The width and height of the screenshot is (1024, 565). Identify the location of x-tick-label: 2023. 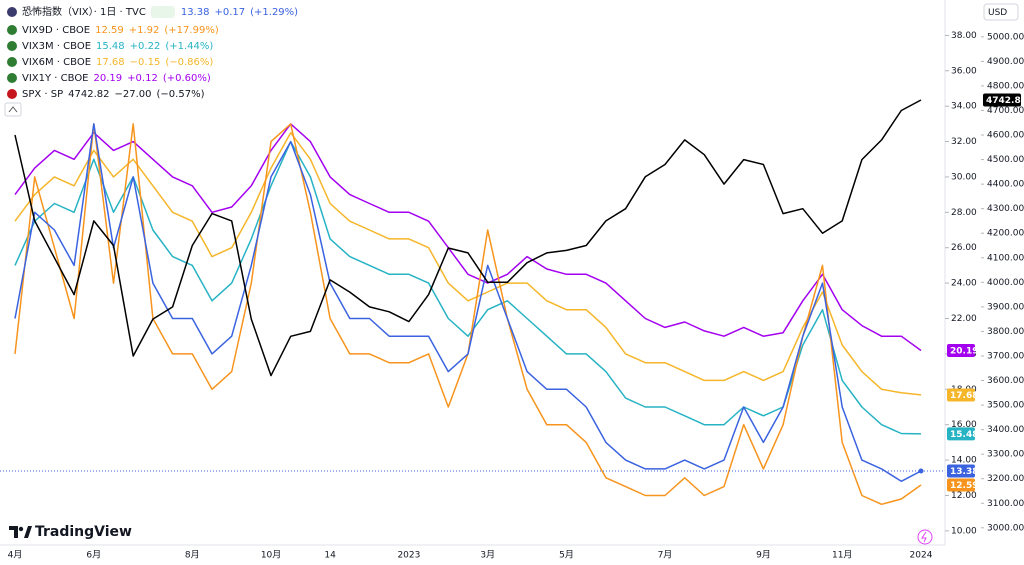
(408, 556).